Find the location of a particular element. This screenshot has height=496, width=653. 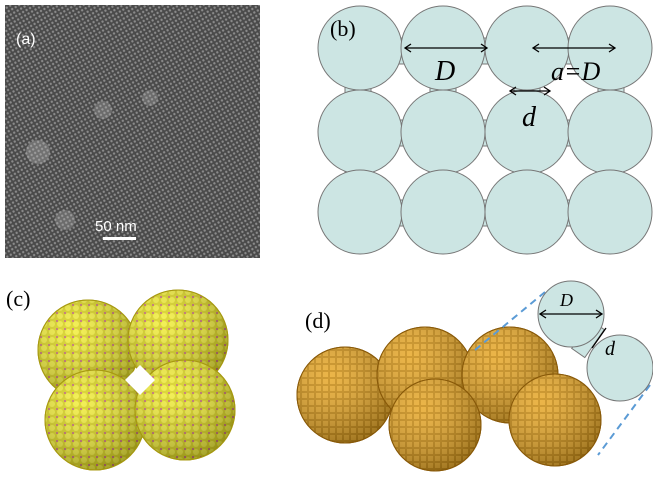

panel-label: (a) is located at coordinates (26, 39).